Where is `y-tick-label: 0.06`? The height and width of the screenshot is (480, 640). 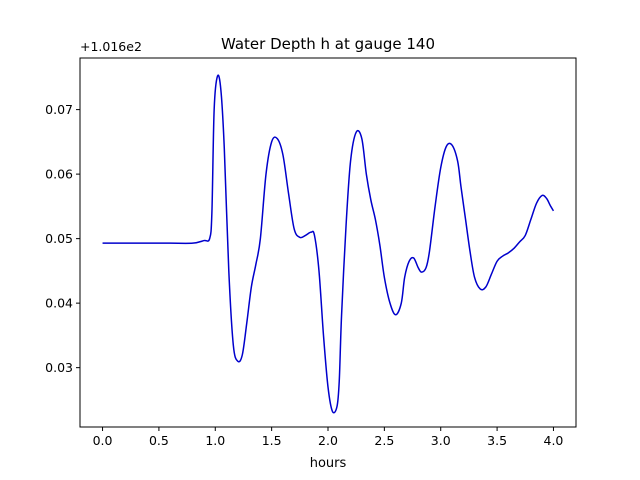 y-tick-label: 0.06 is located at coordinates (59, 174).